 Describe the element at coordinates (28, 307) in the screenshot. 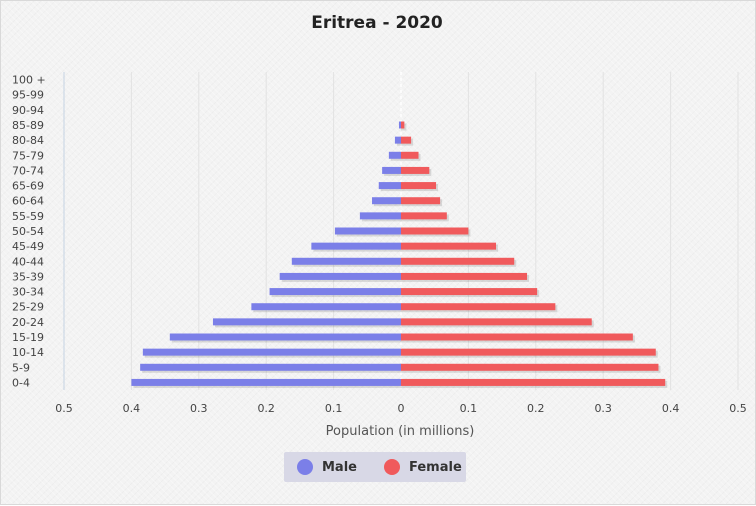

I see `y-tick-label: 25-29` at that location.